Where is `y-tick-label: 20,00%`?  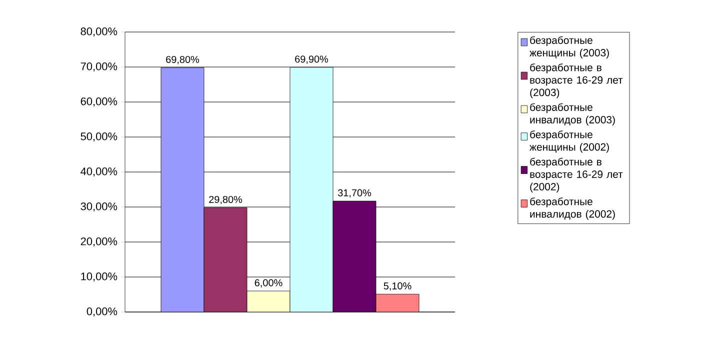
y-tick-label: 20,00% is located at coordinates (99, 242).